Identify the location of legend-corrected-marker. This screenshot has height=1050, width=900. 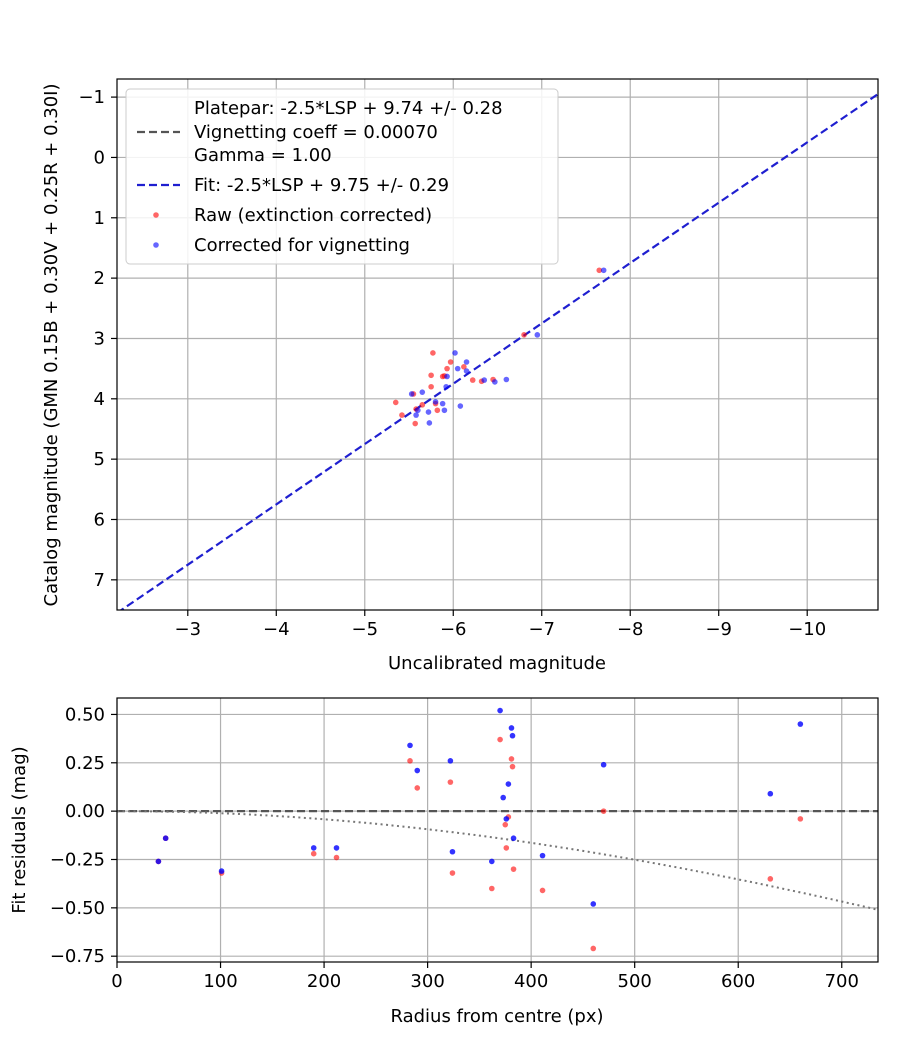
(156, 245).